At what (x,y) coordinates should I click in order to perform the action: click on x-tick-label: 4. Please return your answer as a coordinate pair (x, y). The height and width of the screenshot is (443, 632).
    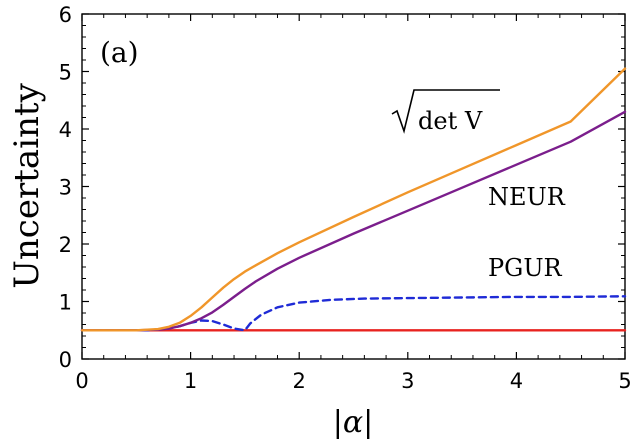
    Looking at the image, I should click on (516, 381).